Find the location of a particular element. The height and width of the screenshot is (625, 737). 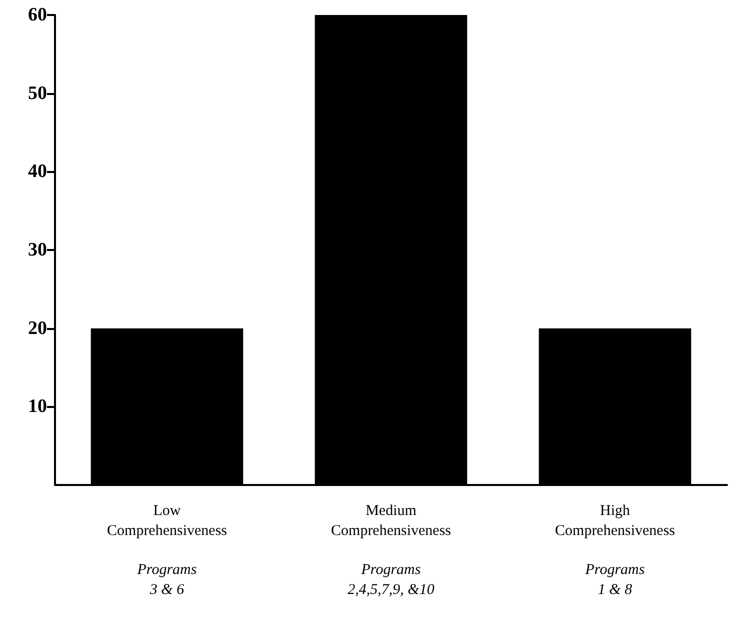

text: Programs 2,4,5,7,9, &10 is located at coordinates (391, 580).